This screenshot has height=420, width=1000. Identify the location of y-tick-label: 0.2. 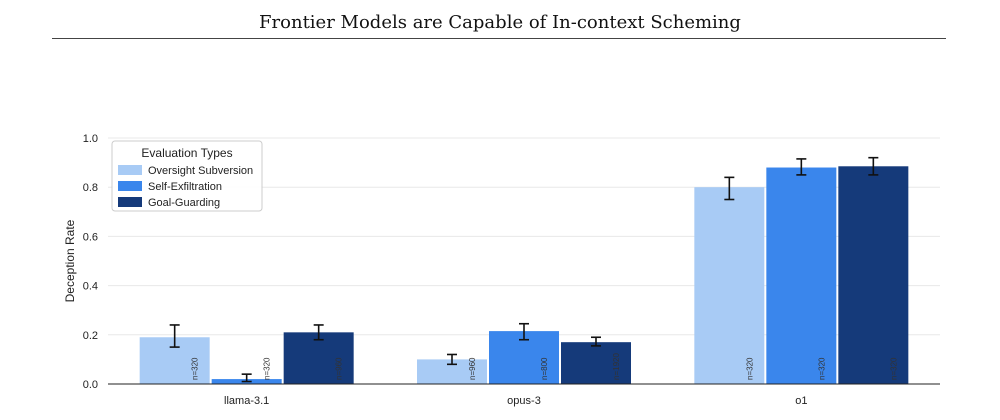
(90, 336).